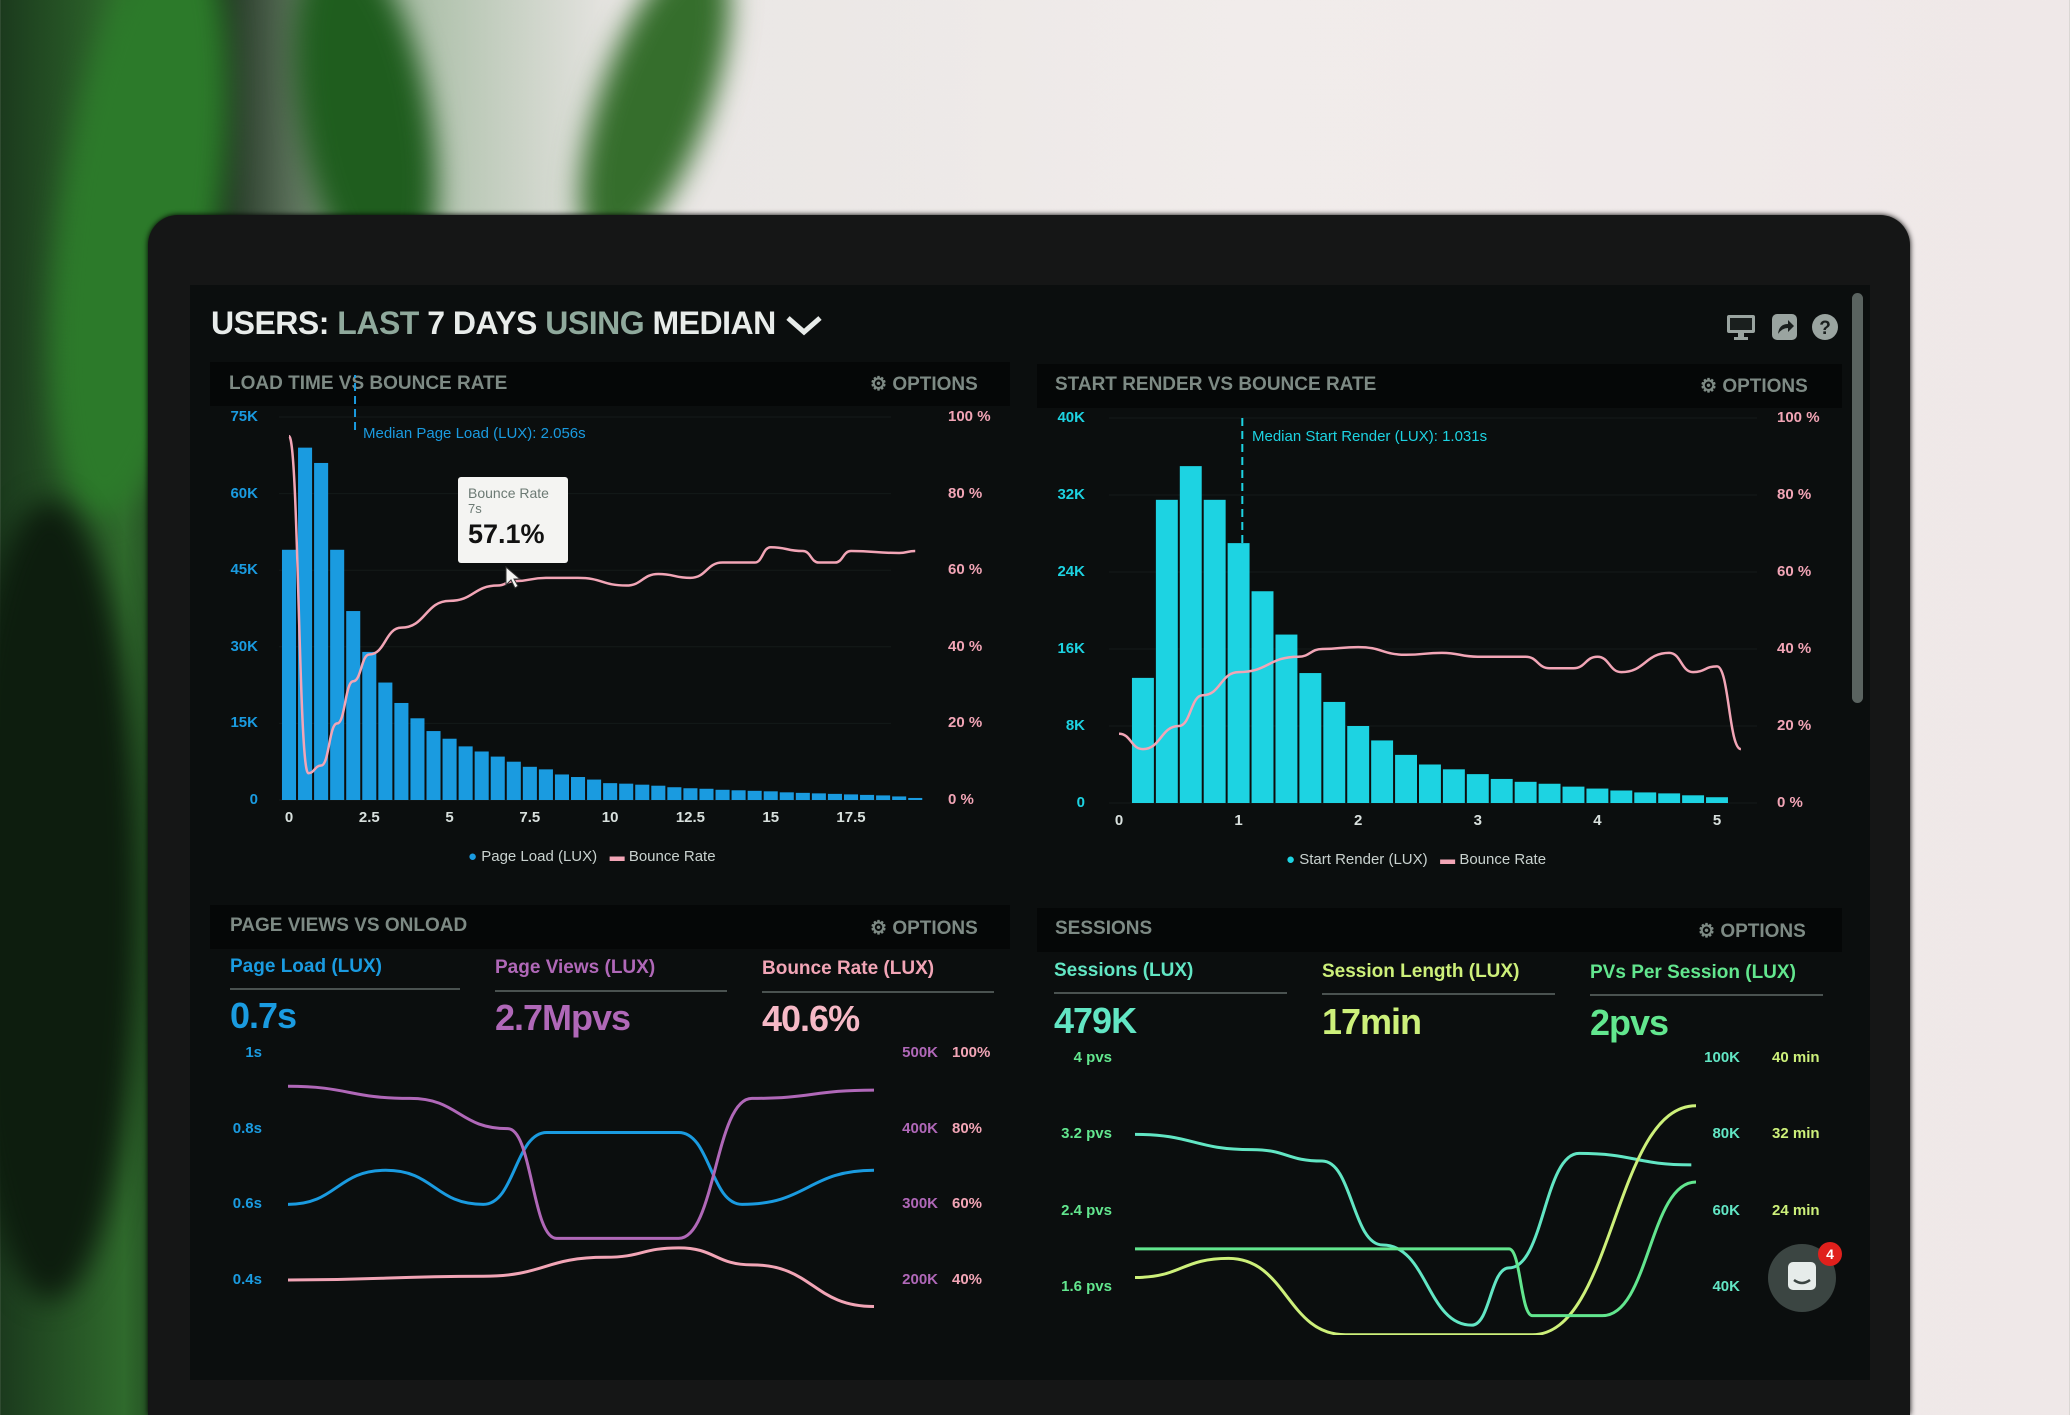  Describe the element at coordinates (1071, 648) in the screenshot. I see `y-left-tick: 16K` at that location.